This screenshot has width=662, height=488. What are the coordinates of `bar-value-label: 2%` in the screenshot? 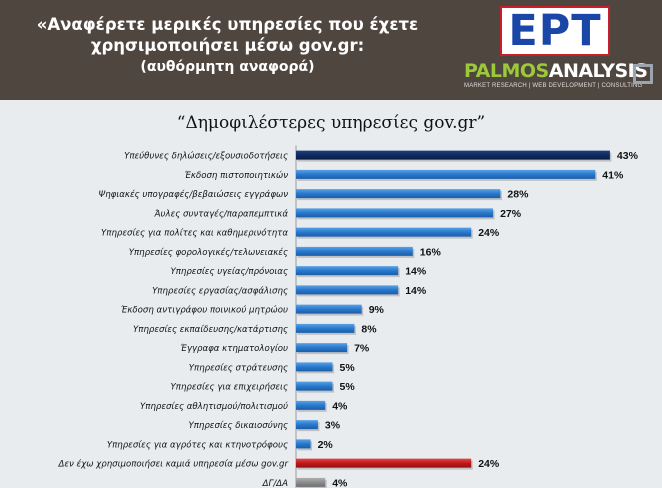 It's located at (326, 445).